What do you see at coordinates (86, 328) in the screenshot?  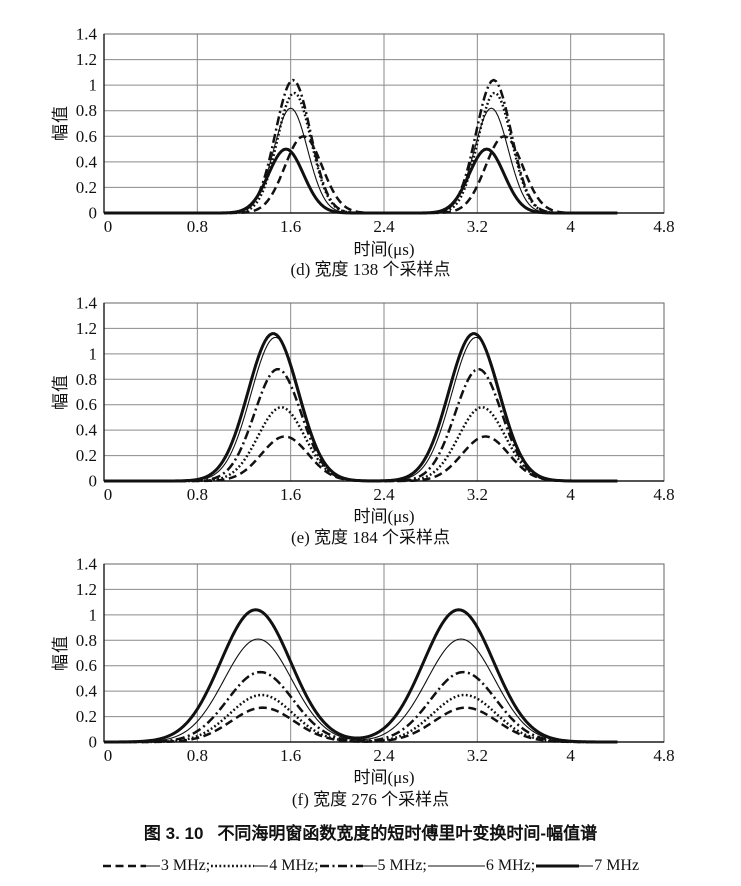 I see `y-tick-label-e: 1.2` at bounding box center [86, 328].